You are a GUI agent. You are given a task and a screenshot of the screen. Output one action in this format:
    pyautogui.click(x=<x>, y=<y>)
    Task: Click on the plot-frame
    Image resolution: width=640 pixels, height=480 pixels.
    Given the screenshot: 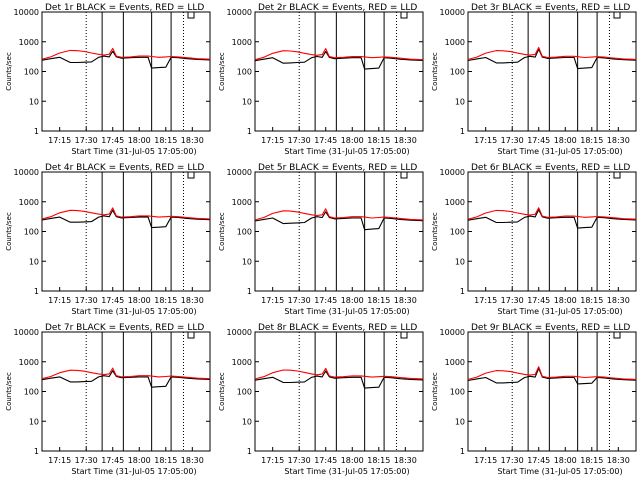 What is the action you would take?
    pyautogui.click(x=552, y=391)
    